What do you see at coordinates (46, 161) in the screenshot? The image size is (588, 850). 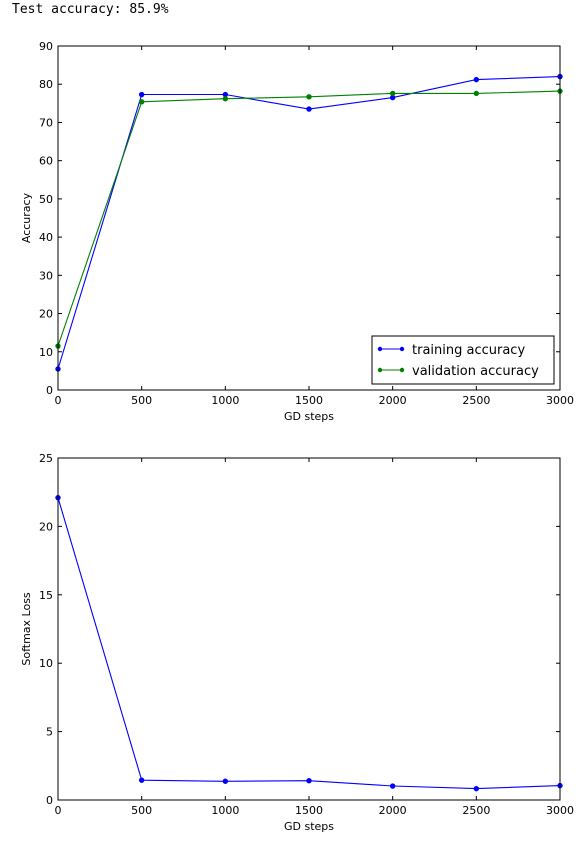 I see `y-tick-label: 60` at bounding box center [46, 161].